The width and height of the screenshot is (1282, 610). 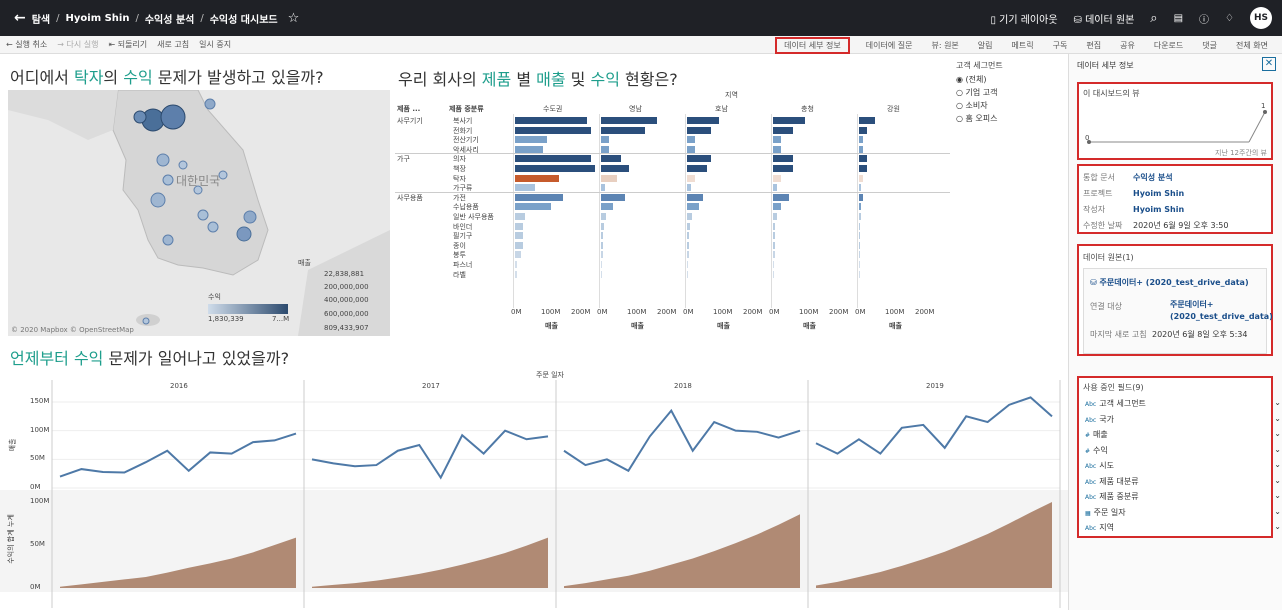 I want to click on data-source-button: ⛁ 데이터 원본, so click(x=1104, y=20).